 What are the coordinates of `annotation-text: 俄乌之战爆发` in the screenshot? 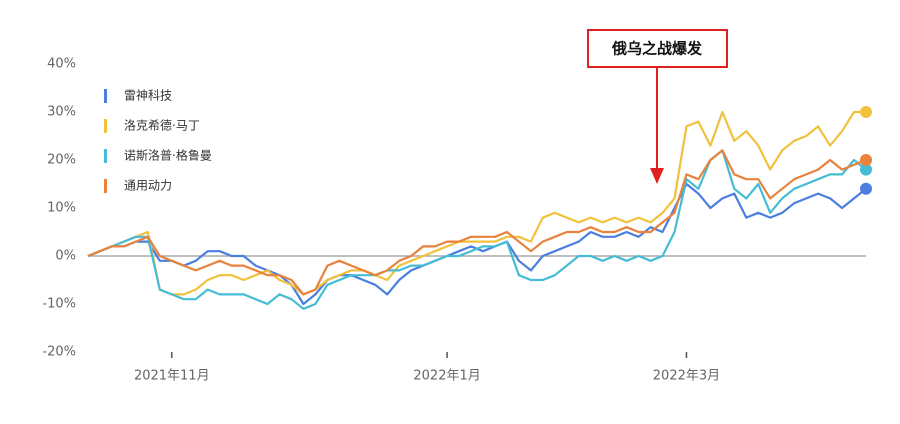 It's located at (657, 49).